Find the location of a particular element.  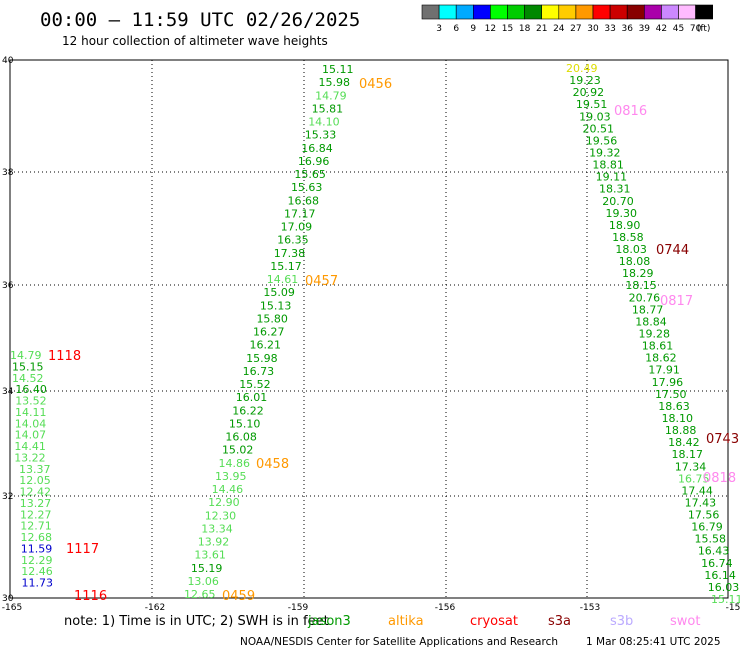

swh-value-label: 12.71 is located at coordinates (36, 526).